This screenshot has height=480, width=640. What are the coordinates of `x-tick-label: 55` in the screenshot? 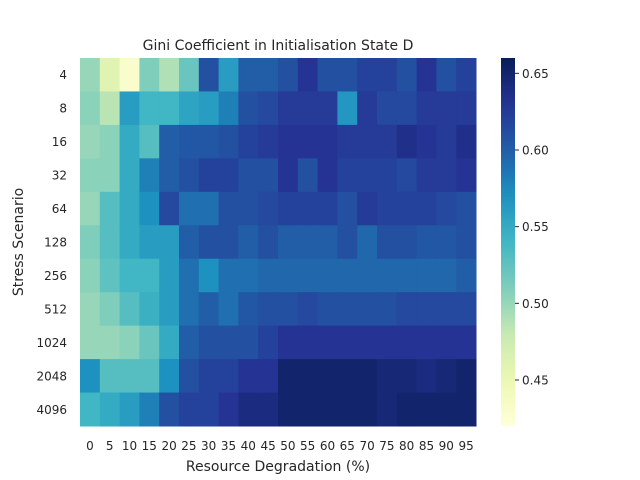 It's located at (307, 446).